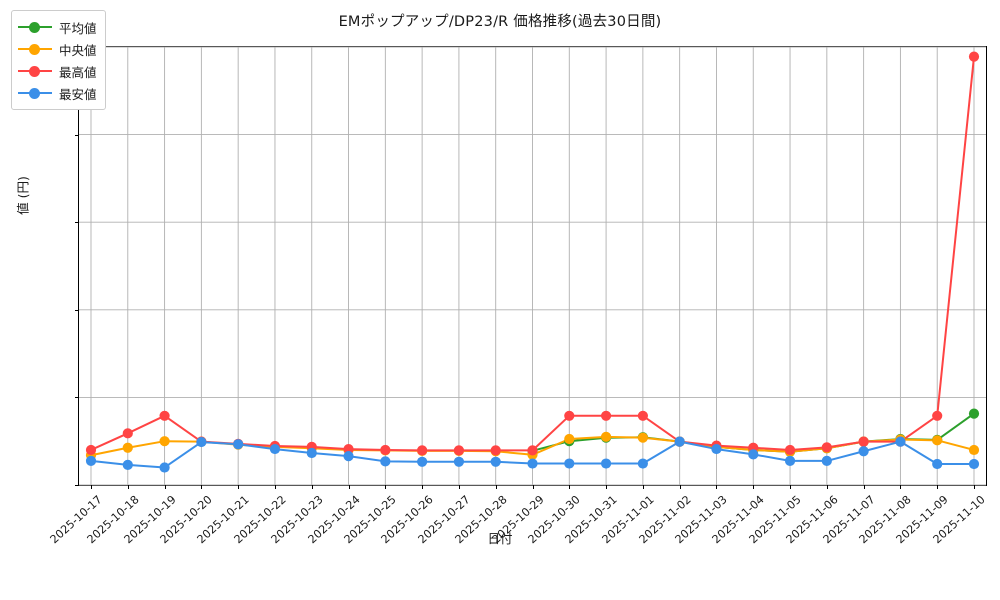 The image size is (1000, 600). Describe the element at coordinates (78, 28) in the screenshot. I see `legend-label: 平均値` at that location.